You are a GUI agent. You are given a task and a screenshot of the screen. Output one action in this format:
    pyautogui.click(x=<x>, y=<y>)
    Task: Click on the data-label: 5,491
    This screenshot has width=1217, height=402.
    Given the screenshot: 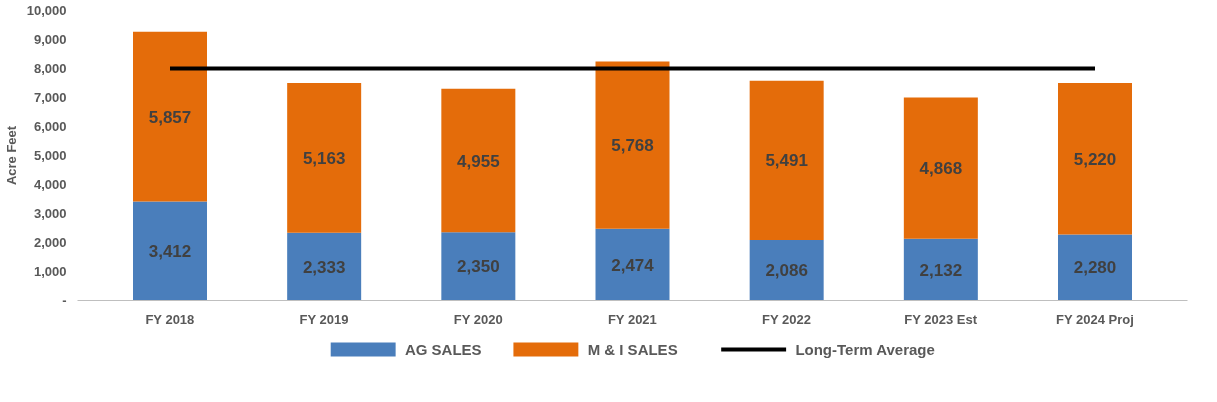 What is the action you would take?
    pyautogui.click(x=786, y=161)
    